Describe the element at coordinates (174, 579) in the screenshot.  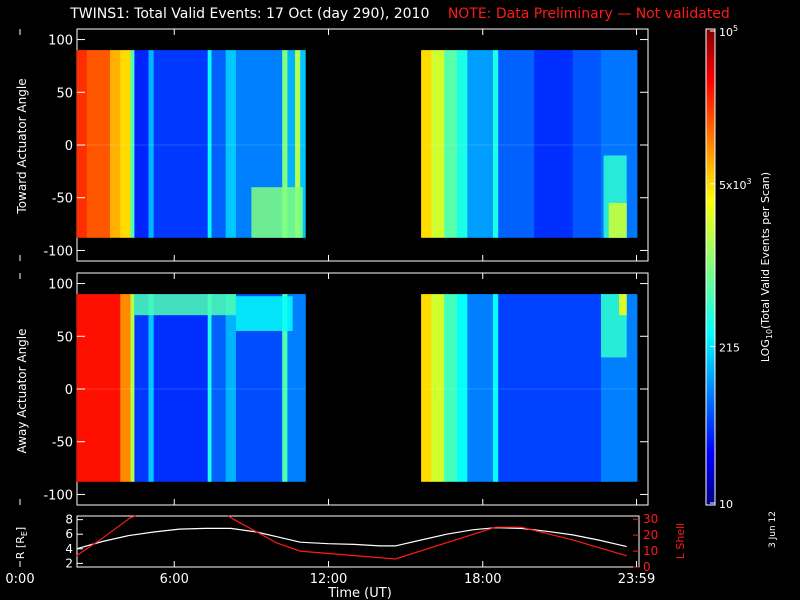
I see `time-tick-label: 6:00` at that location.